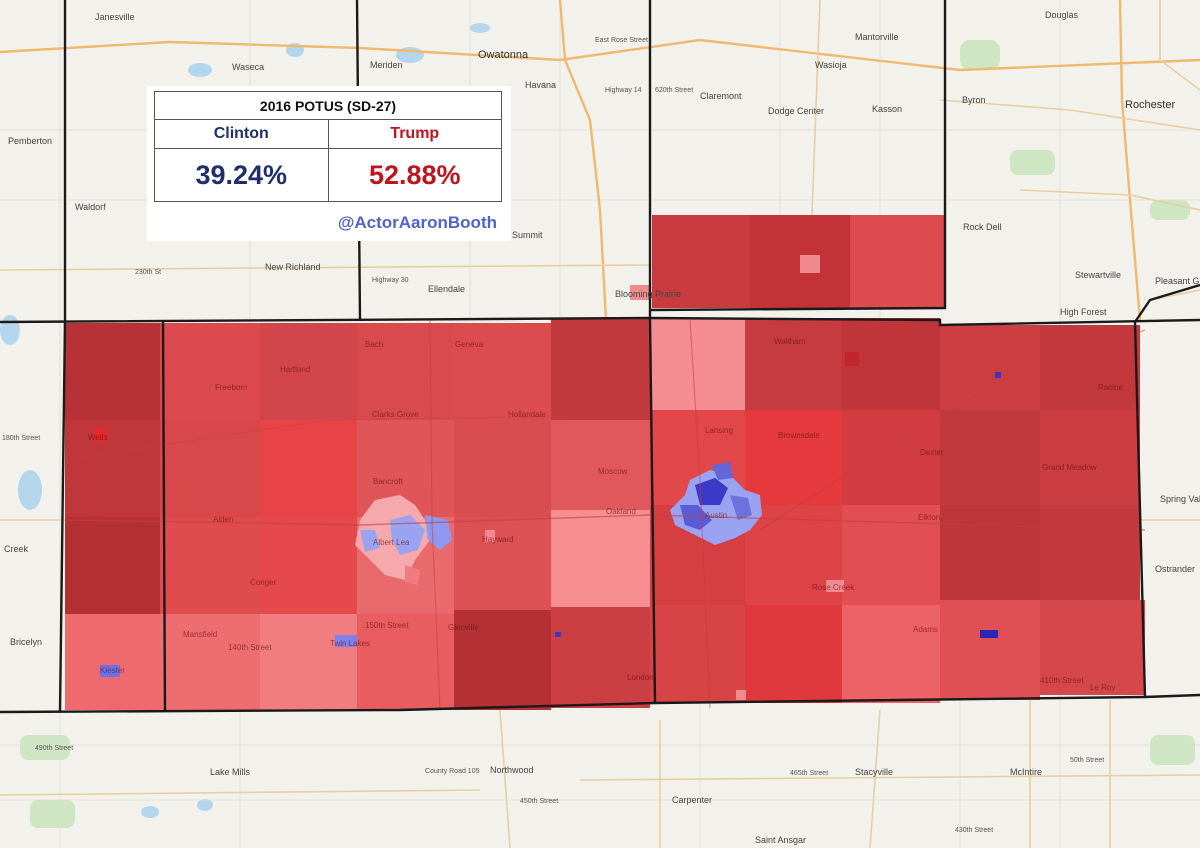 The image size is (1200, 848). Describe the element at coordinates (97, 437) in the screenshot. I see `label-wells: Wells` at that location.